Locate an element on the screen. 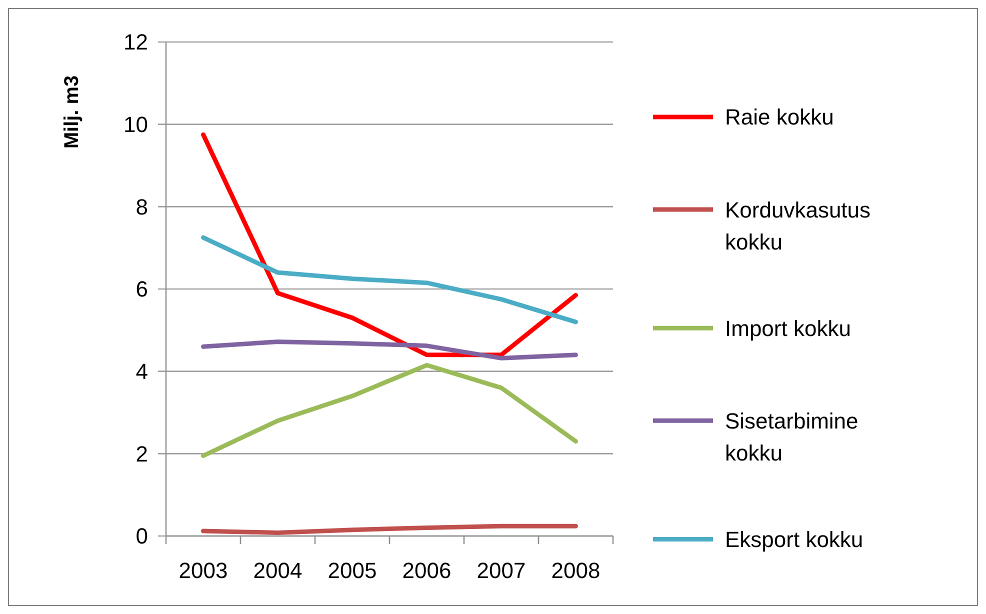 The height and width of the screenshot is (614, 986). y-tick-label: 12 is located at coordinates (136, 42).